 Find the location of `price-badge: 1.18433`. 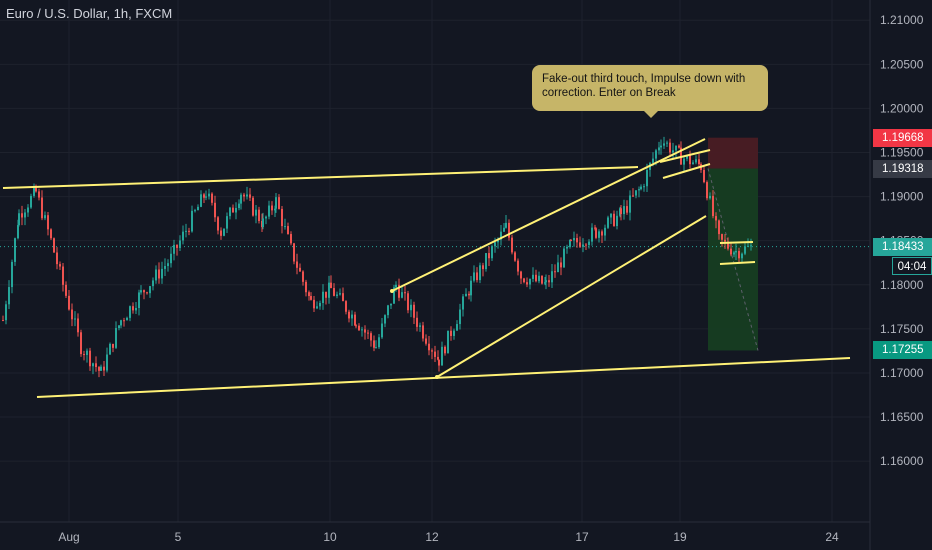

price-badge: 1.18433 is located at coordinates (902, 246).